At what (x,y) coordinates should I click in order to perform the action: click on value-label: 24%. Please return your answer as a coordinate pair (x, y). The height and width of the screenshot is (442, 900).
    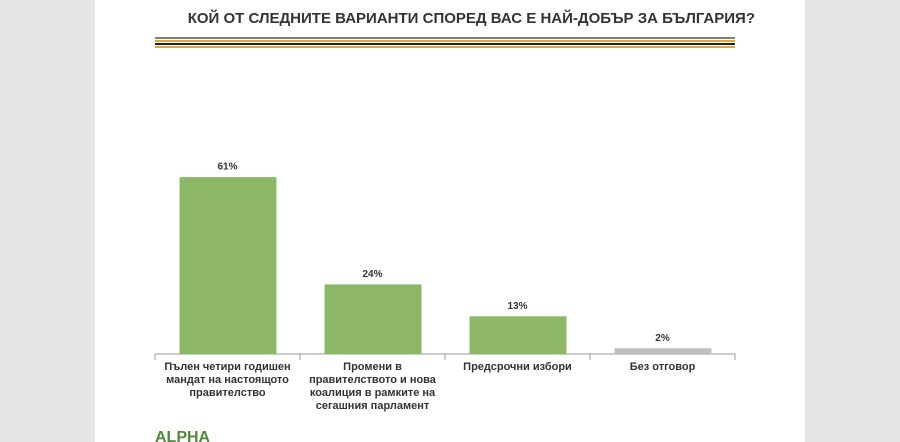
    Looking at the image, I should click on (372, 274).